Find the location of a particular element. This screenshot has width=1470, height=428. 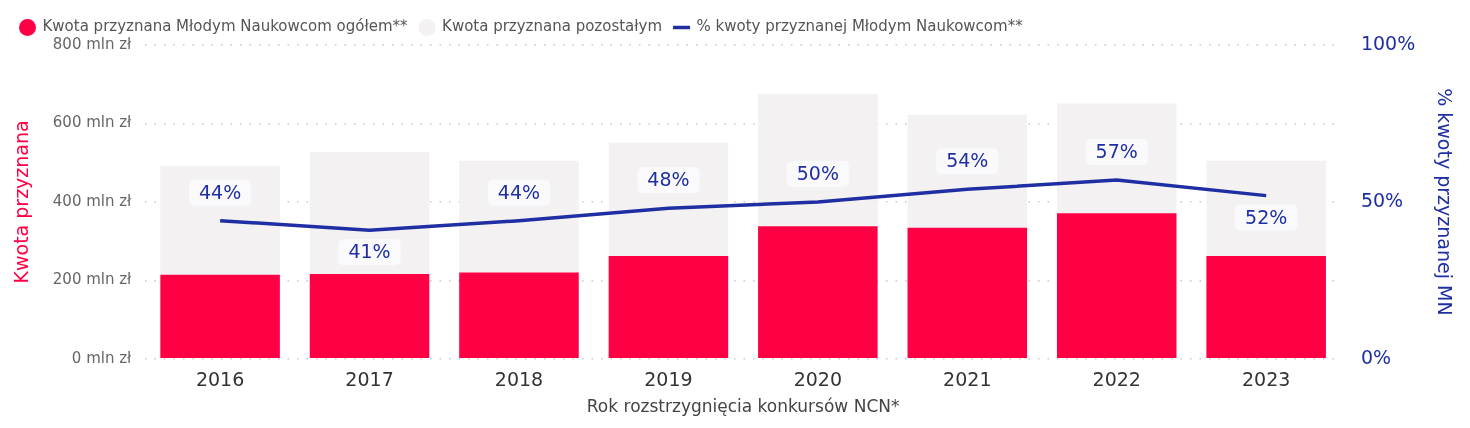

x-axis-title: Rok rozstrzygnięcia konkursów NCN* is located at coordinates (743, 406).